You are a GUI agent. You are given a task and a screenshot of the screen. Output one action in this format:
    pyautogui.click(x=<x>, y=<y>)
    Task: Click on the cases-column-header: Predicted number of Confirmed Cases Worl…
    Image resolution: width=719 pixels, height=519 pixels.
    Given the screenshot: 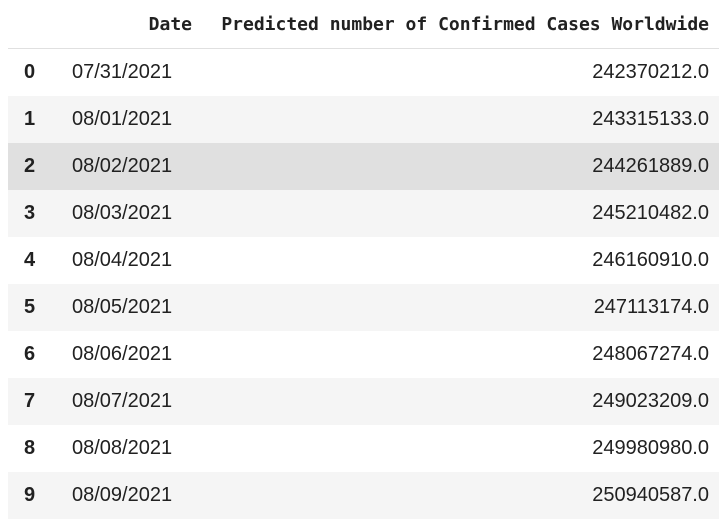 What is the action you would take?
    pyautogui.click(x=460, y=24)
    